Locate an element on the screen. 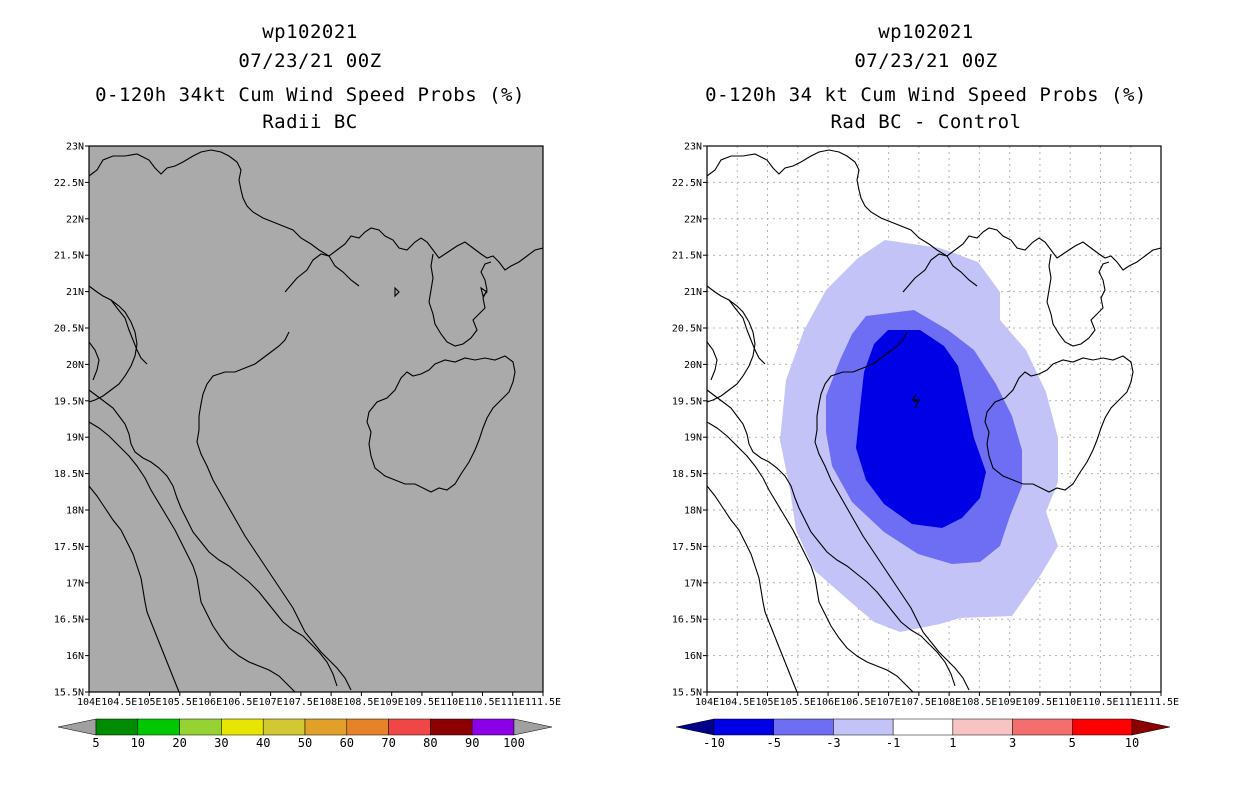 Image resolution: width=1236 pixels, height=800 pixels. right-lon-label: 106.5E is located at coordinates (858, 702).